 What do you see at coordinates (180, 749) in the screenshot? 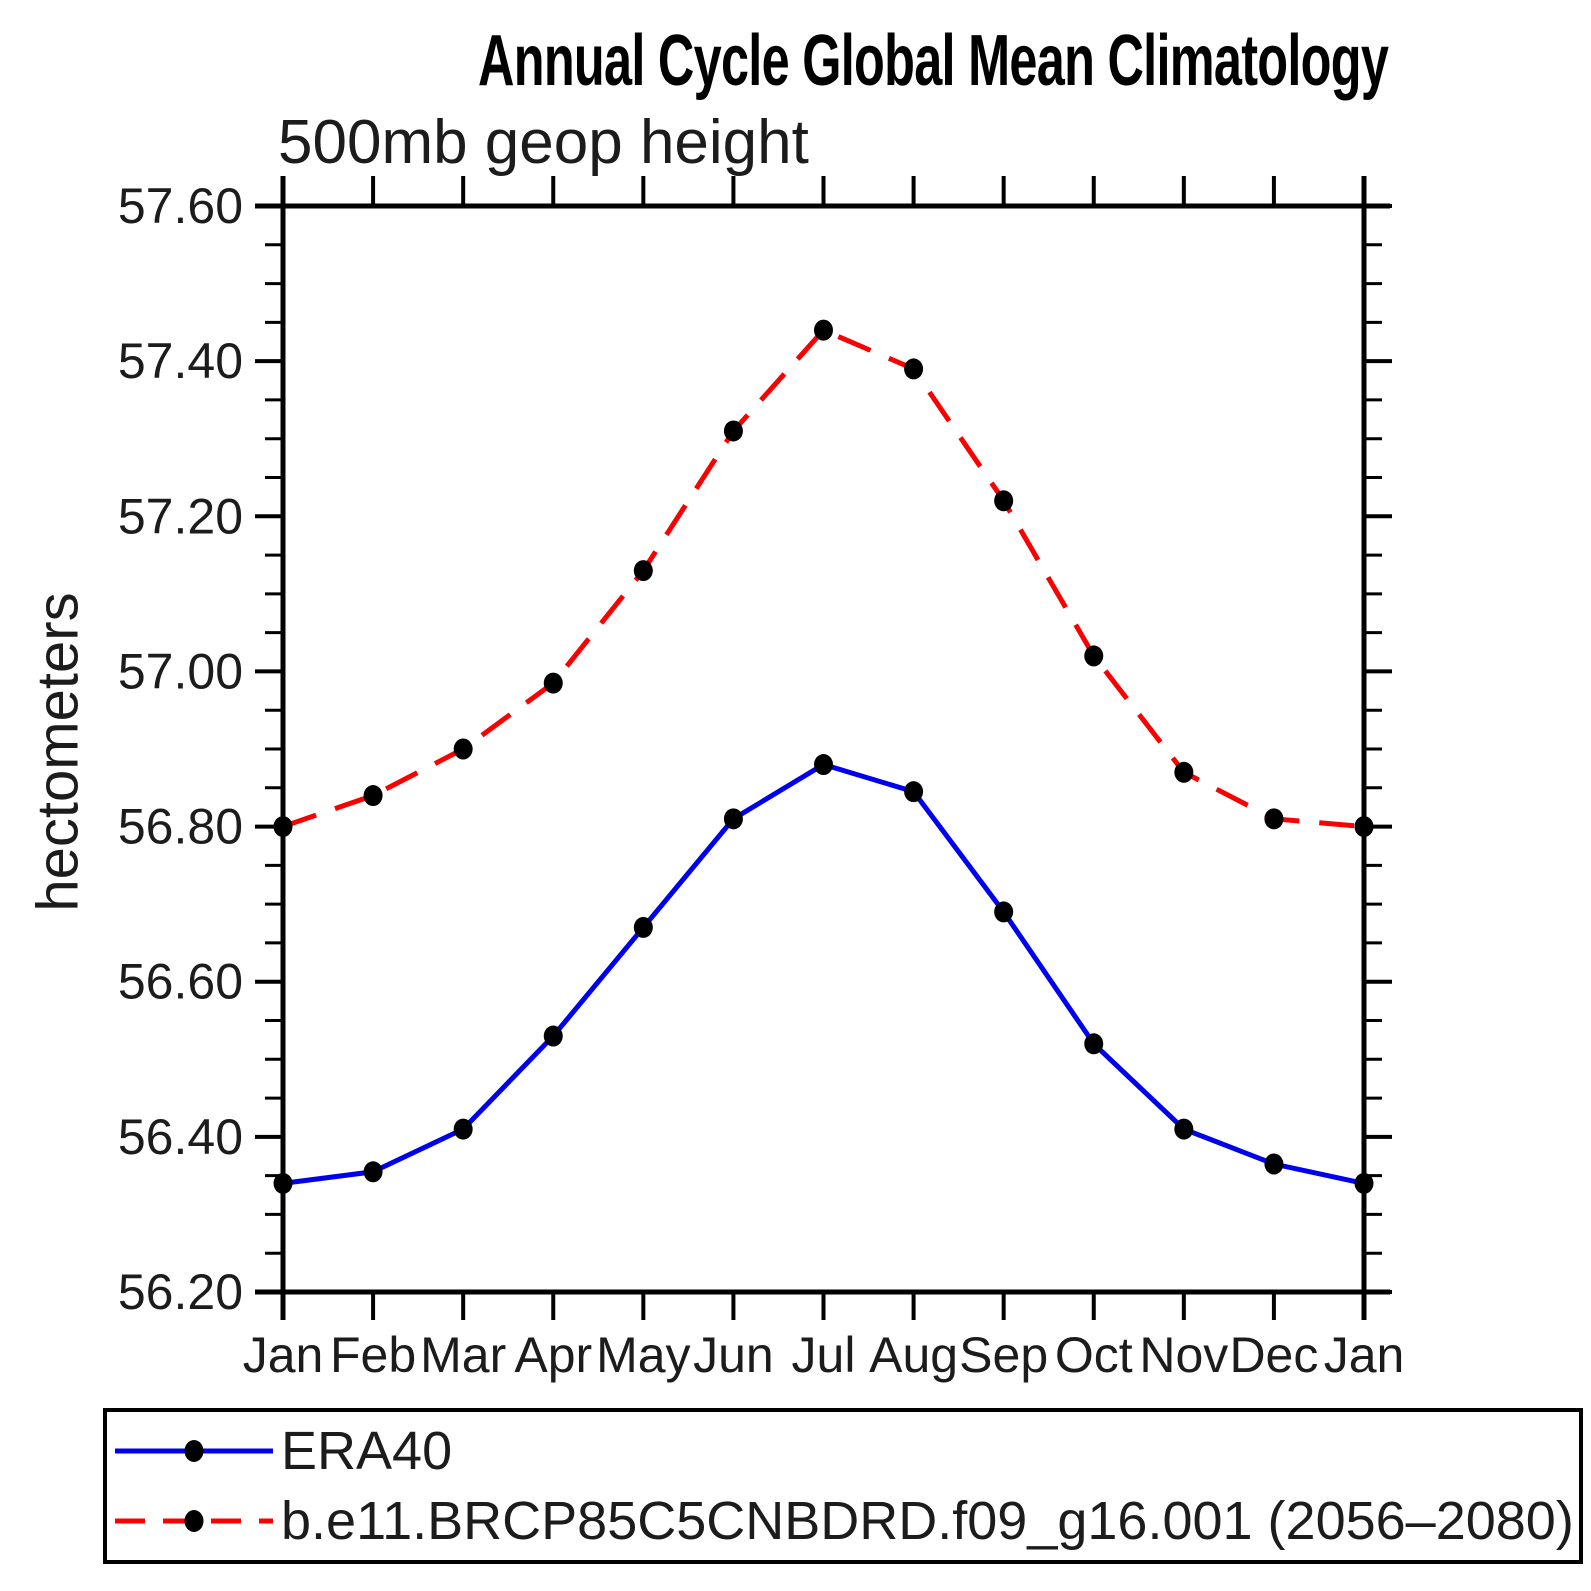
I see `y-axis-tick-labels: 56.20 56.40 56.60 56.80 57.00 57.20 57.40 57.60` at bounding box center [180, 749].